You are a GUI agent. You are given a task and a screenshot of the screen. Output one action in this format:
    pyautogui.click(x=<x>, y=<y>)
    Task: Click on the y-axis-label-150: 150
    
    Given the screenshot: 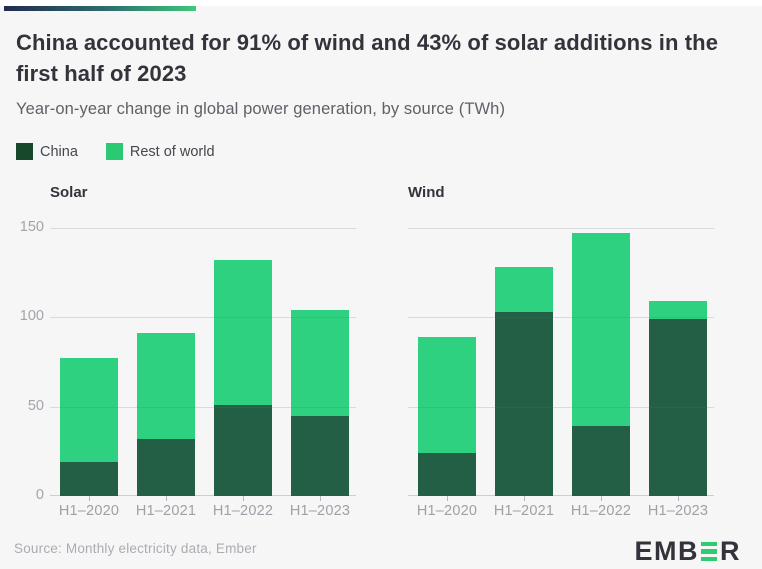 What is the action you would take?
    pyautogui.click(x=31, y=227)
    